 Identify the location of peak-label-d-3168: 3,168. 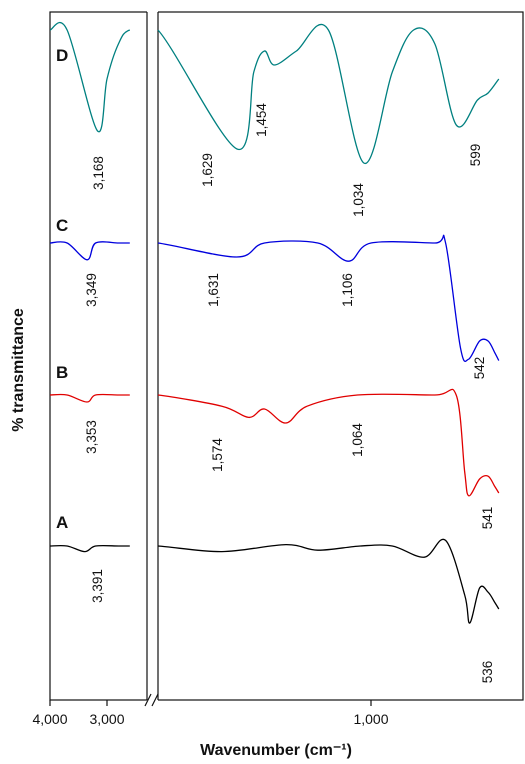
(98, 173).